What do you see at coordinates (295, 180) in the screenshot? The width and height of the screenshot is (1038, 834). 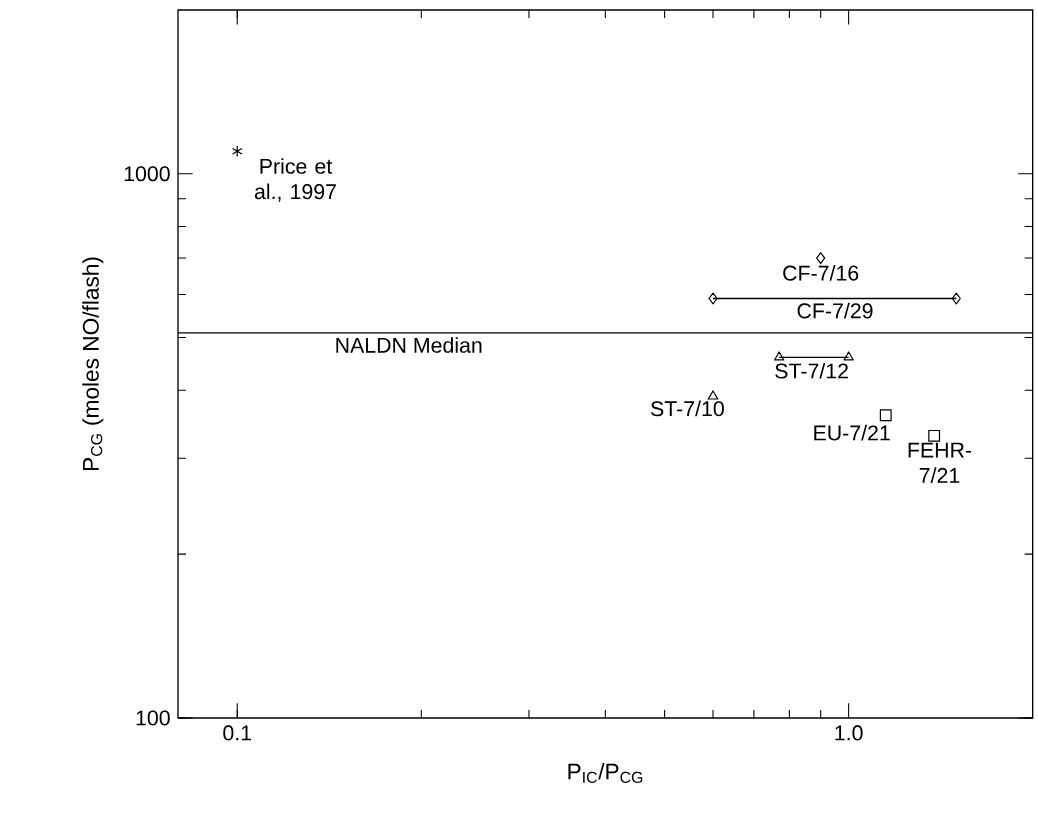 I see `annotation: Price et al., 1997` at bounding box center [295, 180].